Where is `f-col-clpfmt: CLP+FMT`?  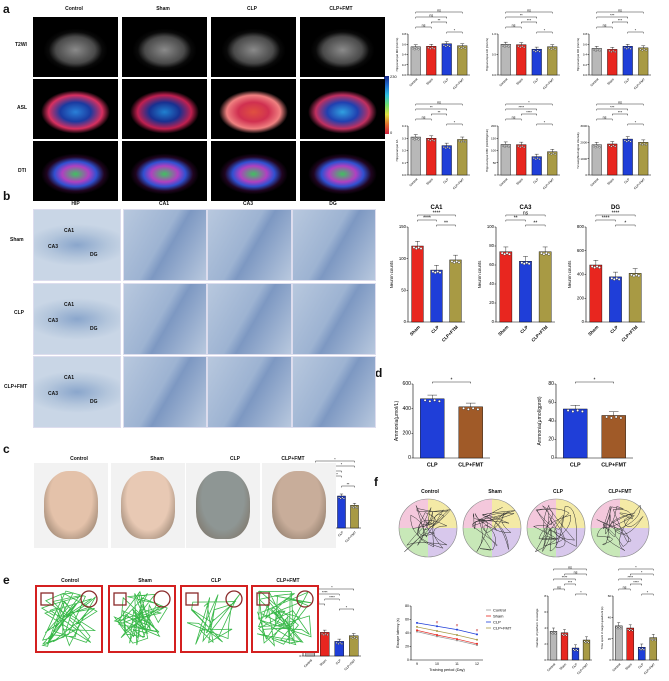
f-col-clpfmt: CLP+FMT is located at coordinates (620, 492).